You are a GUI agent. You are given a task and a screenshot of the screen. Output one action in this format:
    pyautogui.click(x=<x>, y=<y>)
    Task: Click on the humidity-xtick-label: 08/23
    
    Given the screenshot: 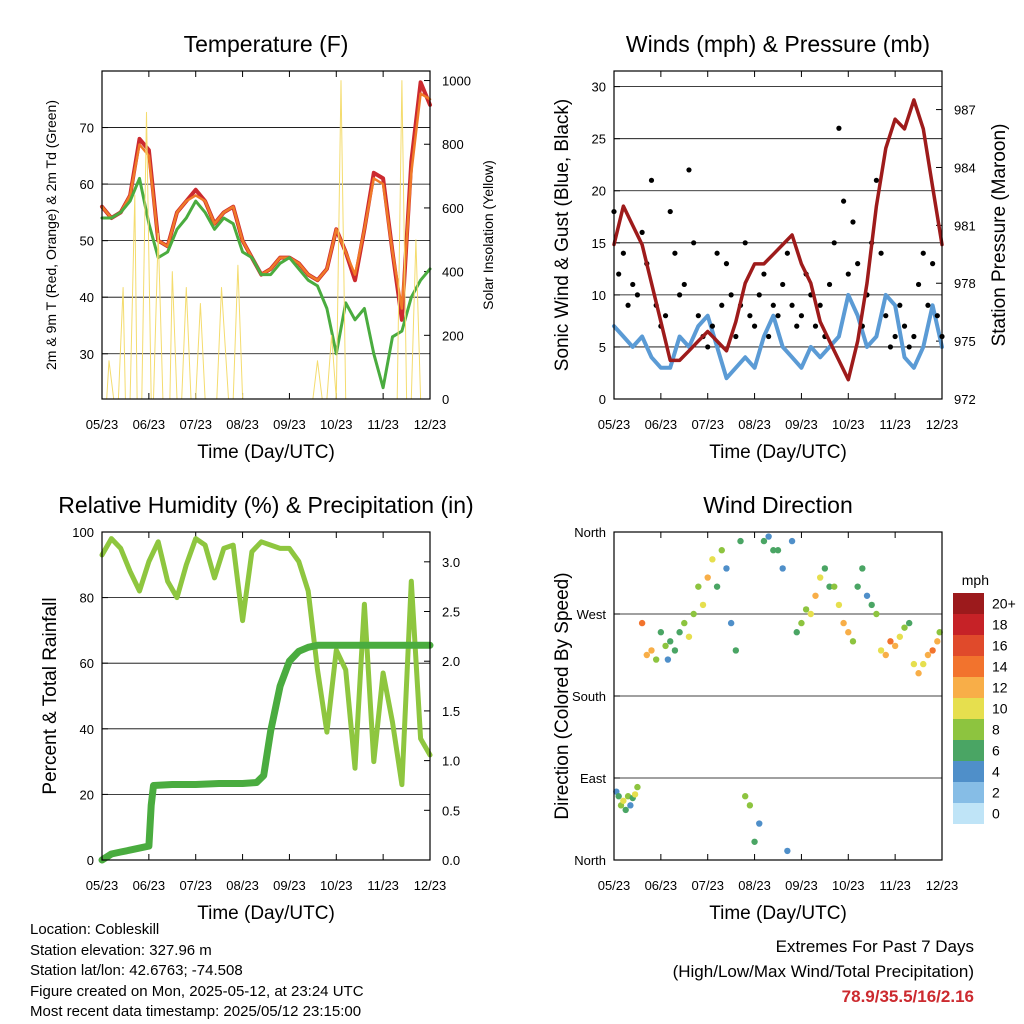 What is the action you would take?
    pyautogui.click(x=242, y=885)
    